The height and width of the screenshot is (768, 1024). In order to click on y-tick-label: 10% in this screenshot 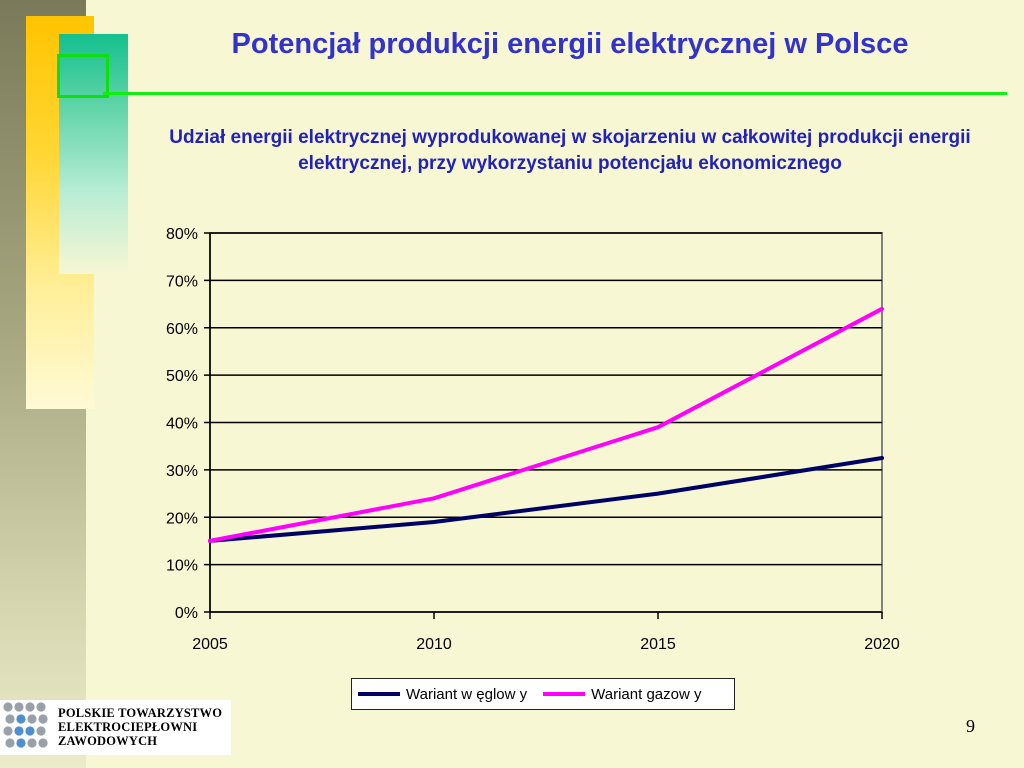, I will do `click(182, 566)`.